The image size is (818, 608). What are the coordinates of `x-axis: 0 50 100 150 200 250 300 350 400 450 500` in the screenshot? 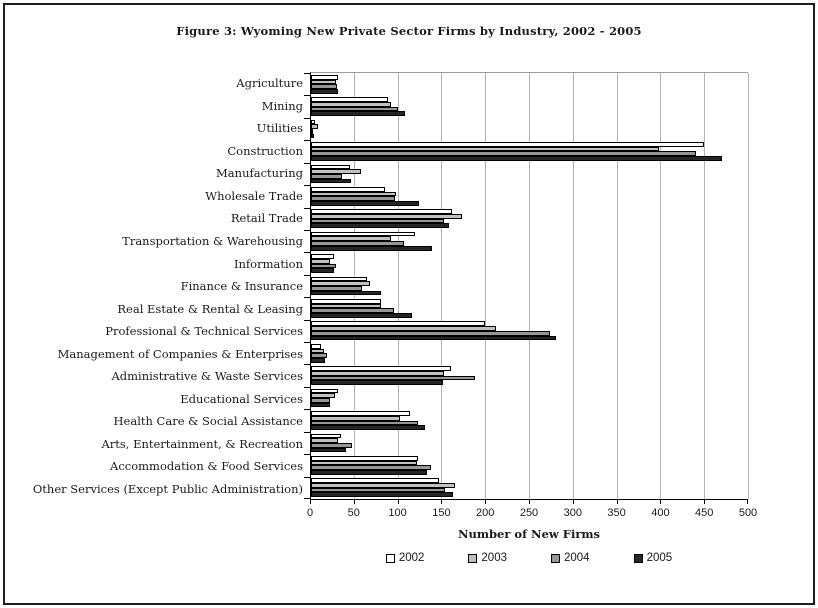 It's located at (531, 512).